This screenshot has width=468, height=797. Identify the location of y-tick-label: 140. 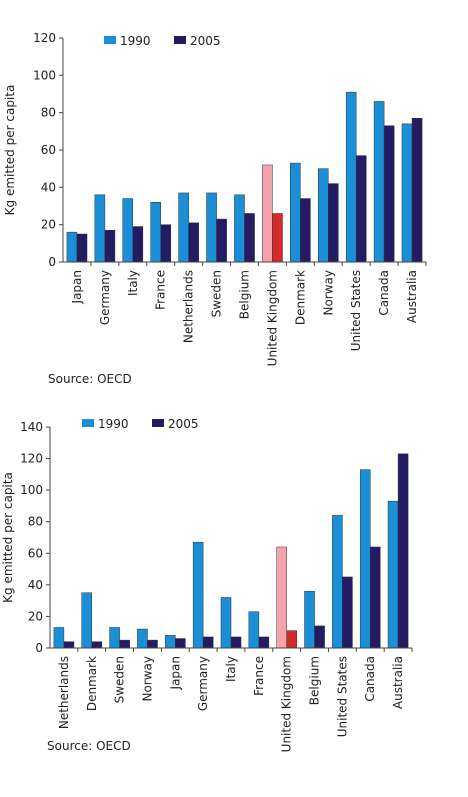
(31, 427).